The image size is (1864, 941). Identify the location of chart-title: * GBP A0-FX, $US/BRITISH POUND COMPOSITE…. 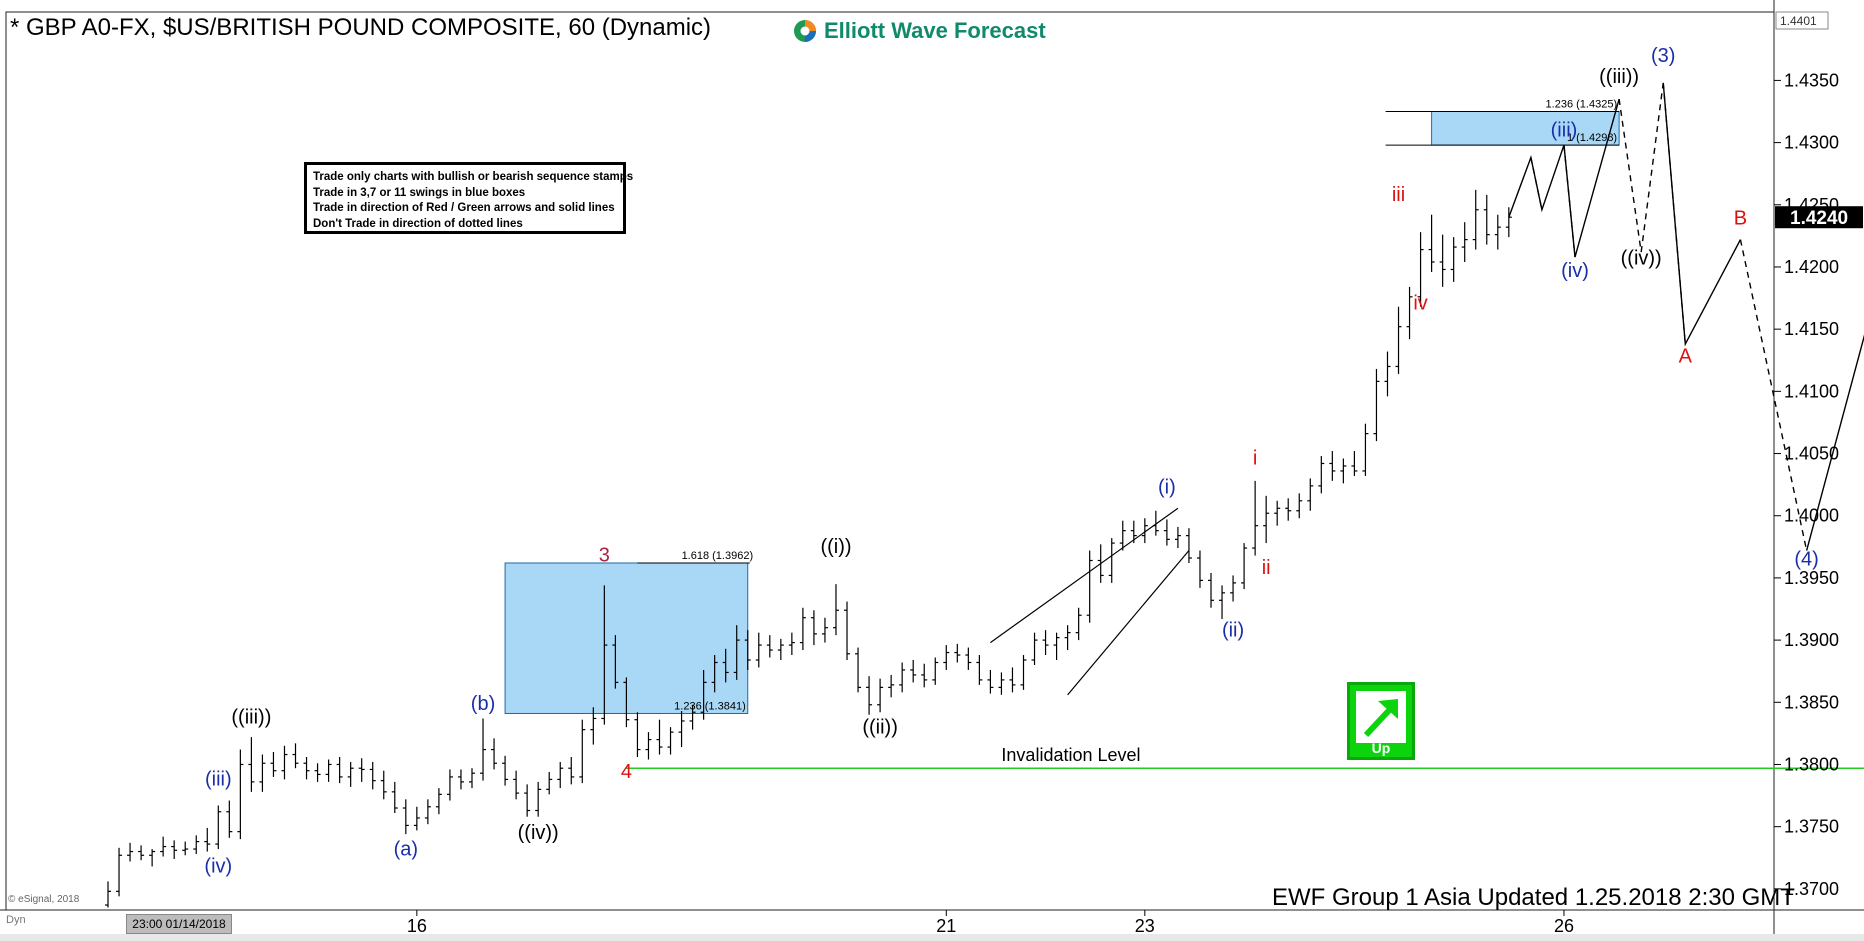
(361, 27).